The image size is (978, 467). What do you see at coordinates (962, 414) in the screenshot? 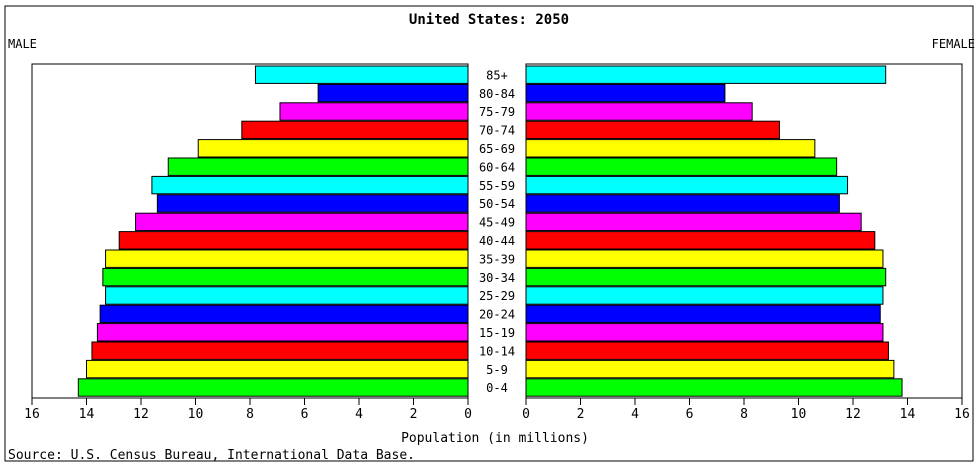
I see `female-tick-label-16: 16` at bounding box center [962, 414].